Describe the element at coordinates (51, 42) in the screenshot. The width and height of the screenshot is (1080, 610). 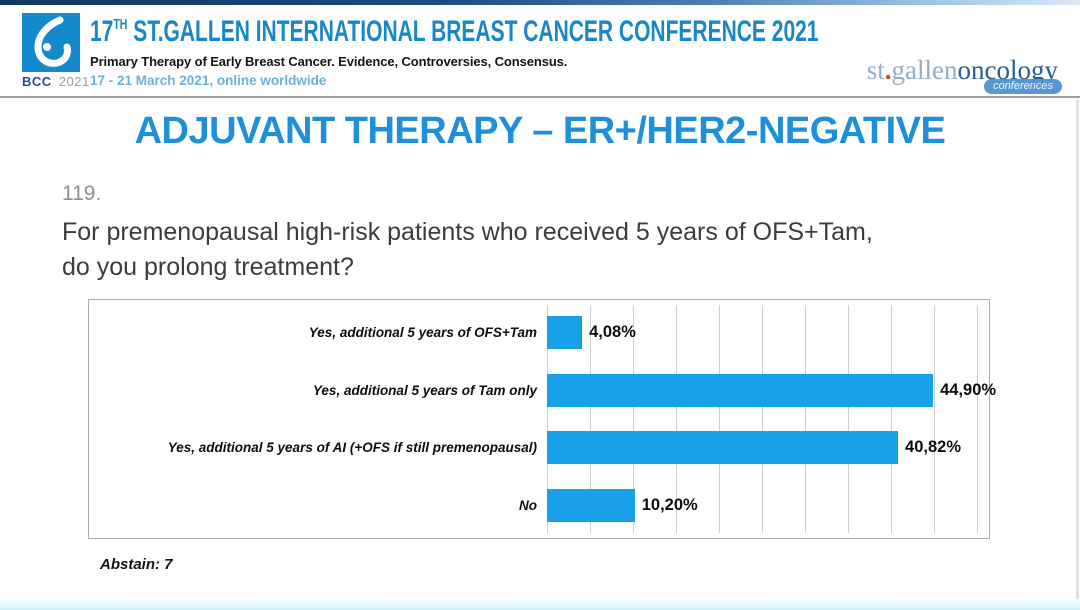
I see `bcc-drop-logo-icon` at that location.